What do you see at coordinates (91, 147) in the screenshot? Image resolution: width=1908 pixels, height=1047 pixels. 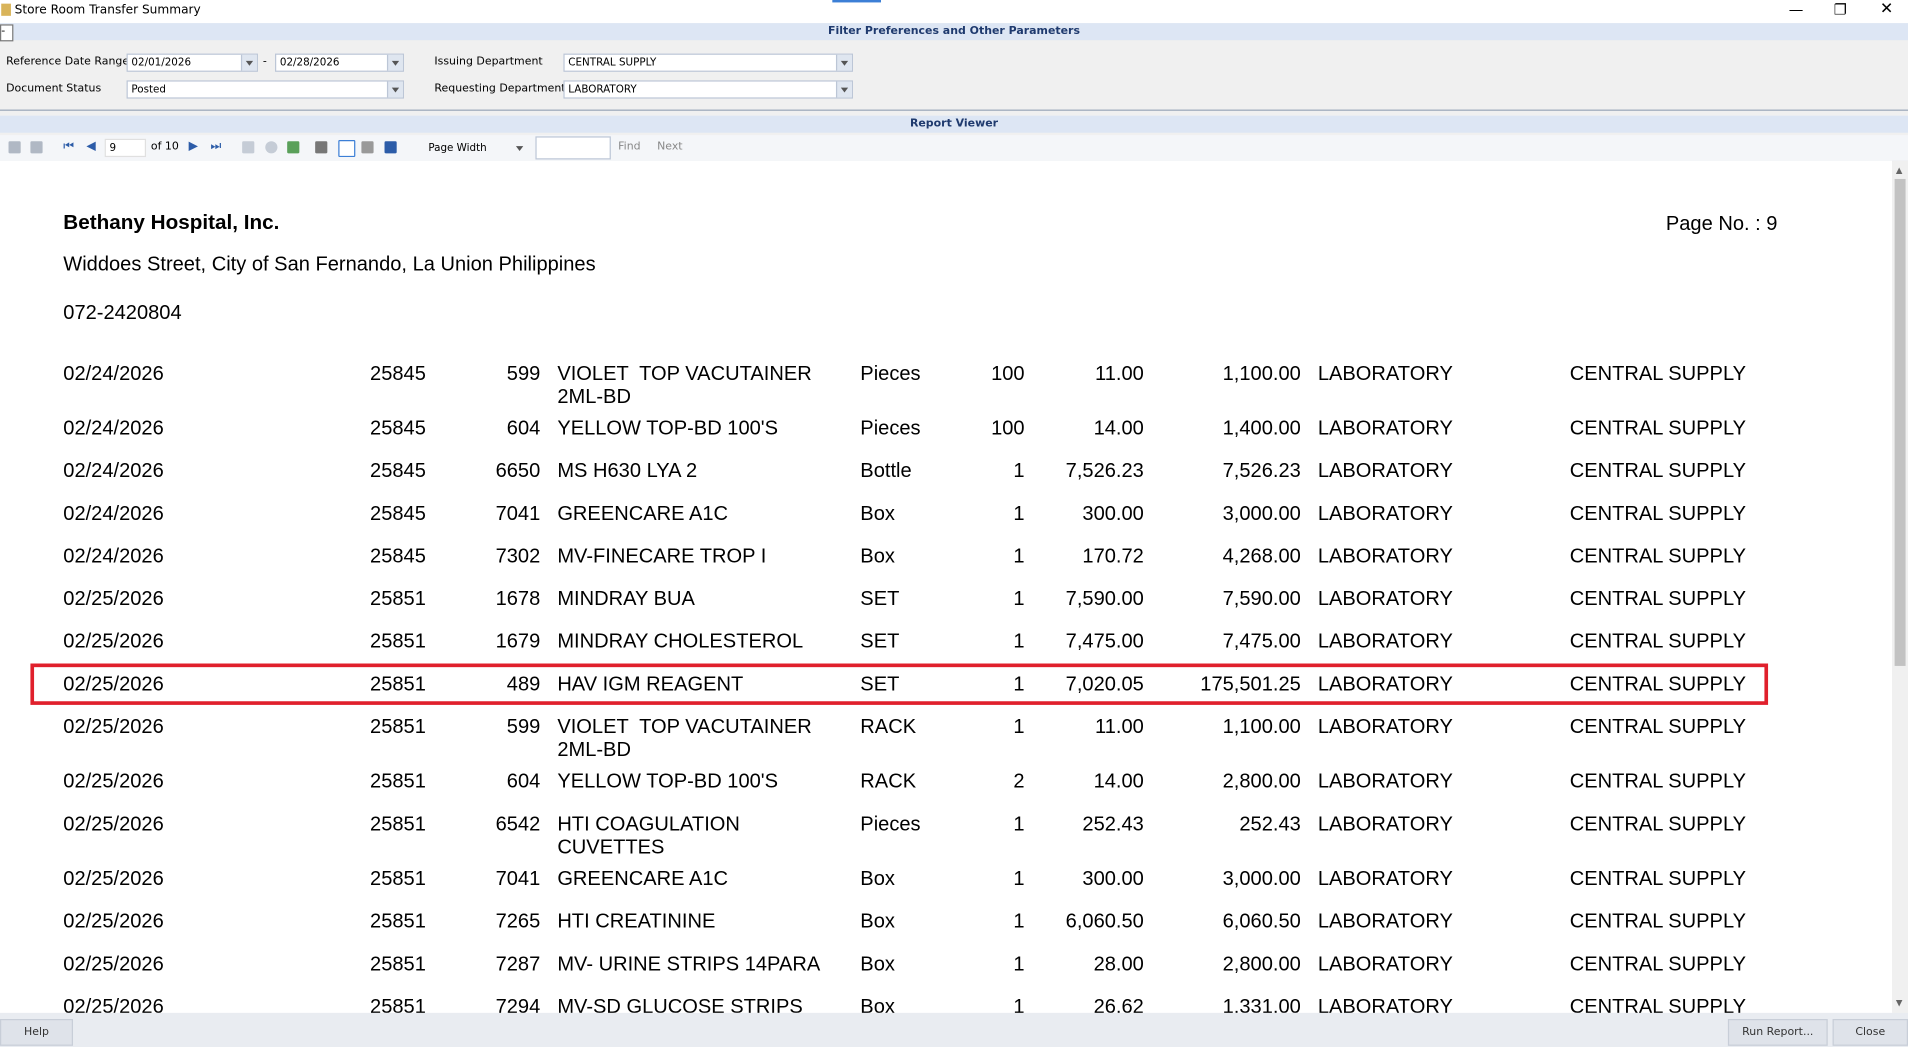 I see `prev-page-button: ◀` at bounding box center [91, 147].